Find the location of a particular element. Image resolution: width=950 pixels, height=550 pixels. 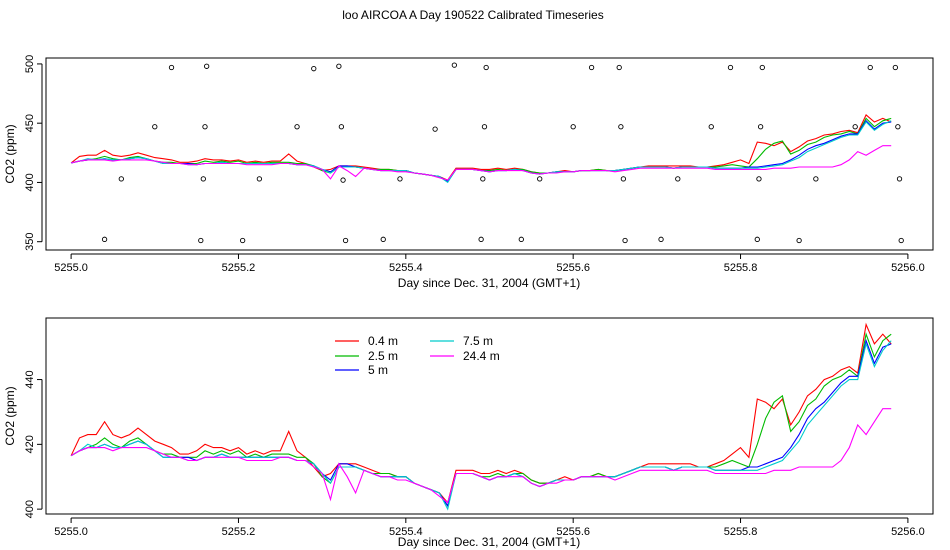

legend-item-24.4m: 24.4 m is located at coordinates (465, 356).